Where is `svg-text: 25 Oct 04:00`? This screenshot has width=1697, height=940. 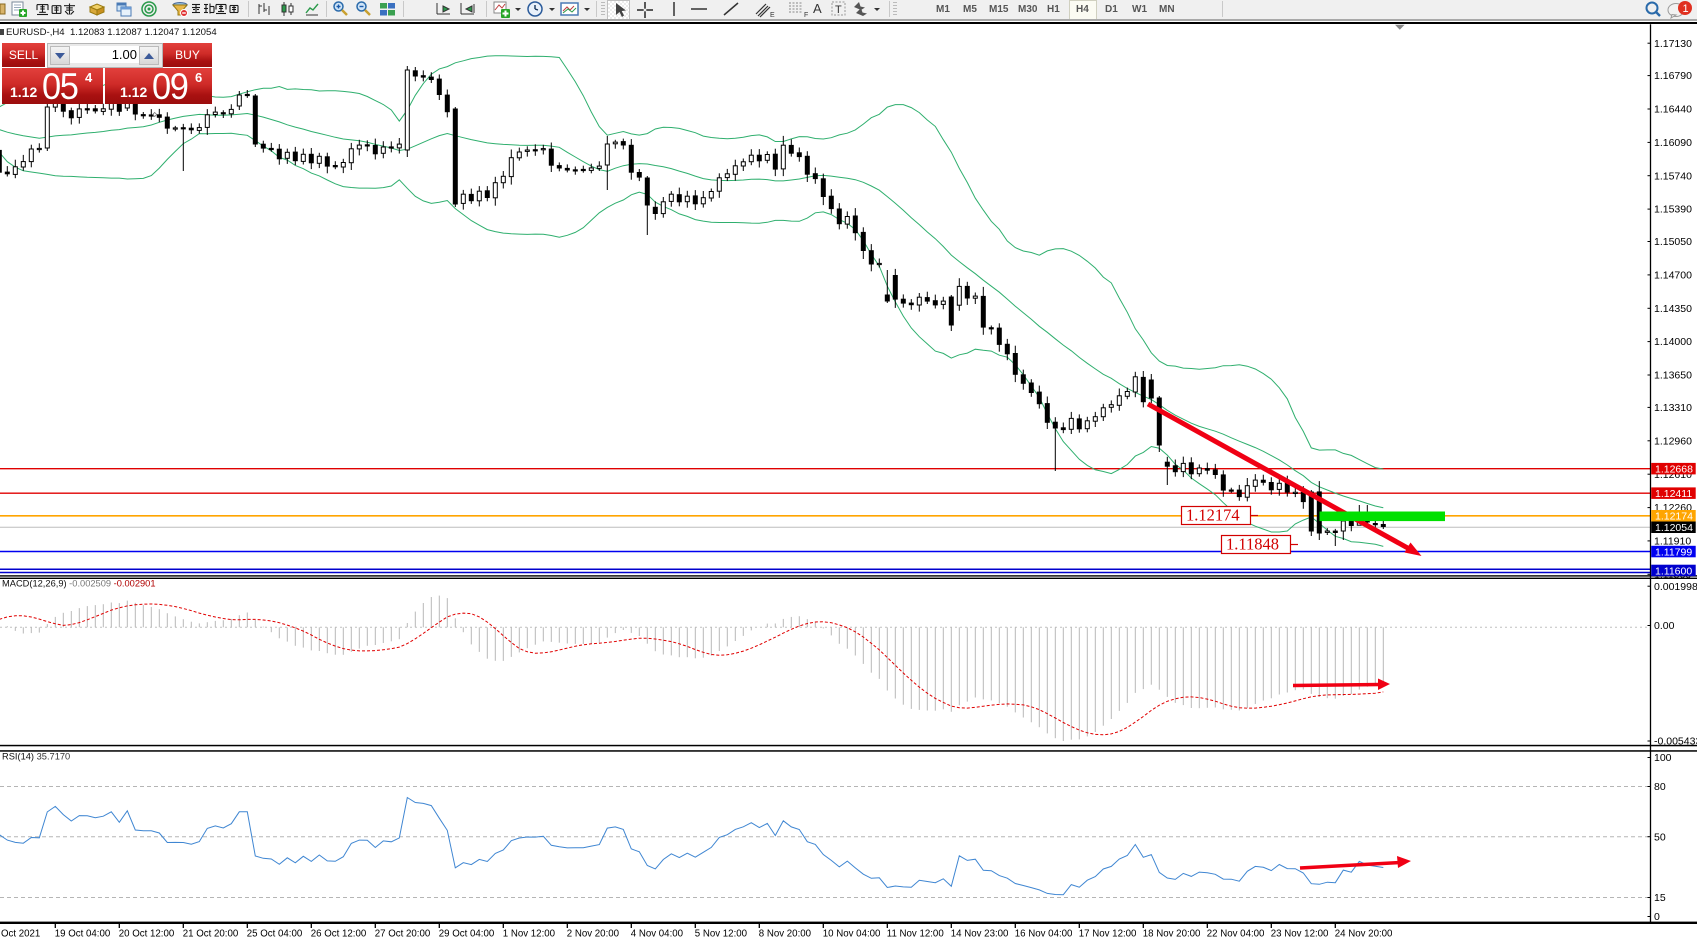
svg-text: 25 Oct 04:00 is located at coordinates (275, 934).